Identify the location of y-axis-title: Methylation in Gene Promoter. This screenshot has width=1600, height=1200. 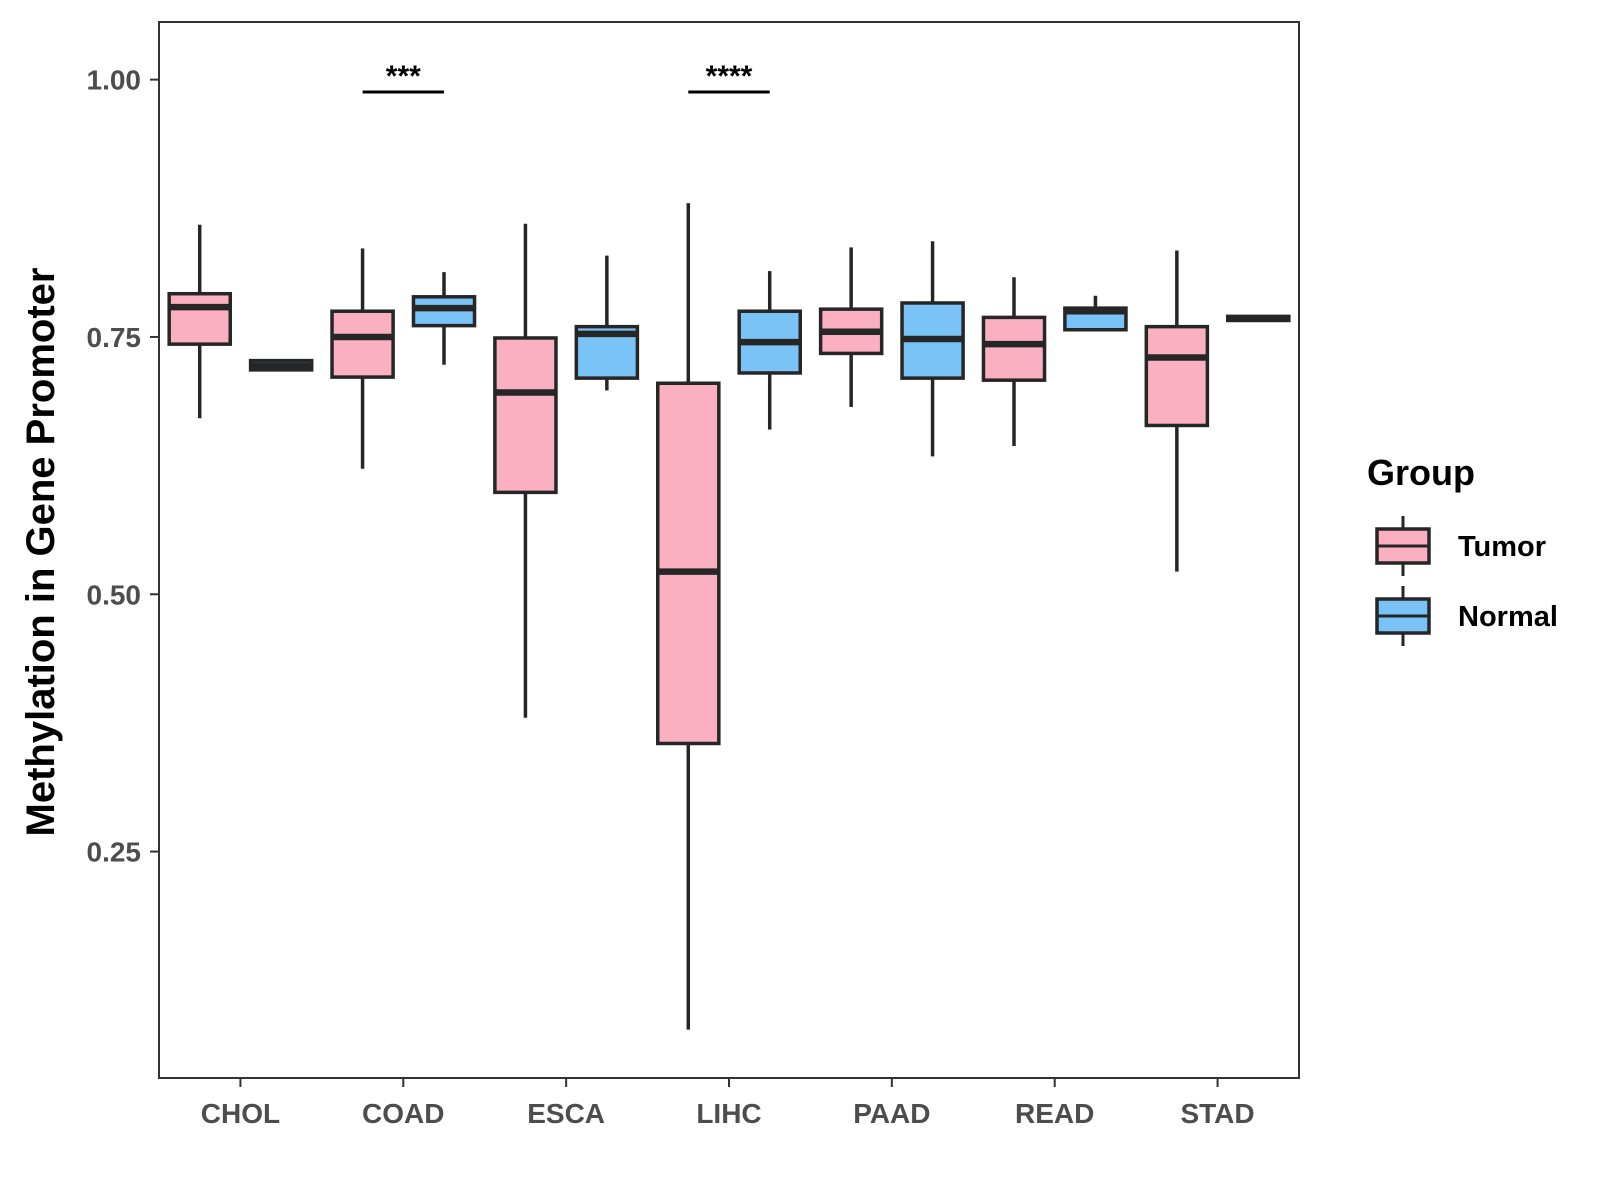
(41, 552).